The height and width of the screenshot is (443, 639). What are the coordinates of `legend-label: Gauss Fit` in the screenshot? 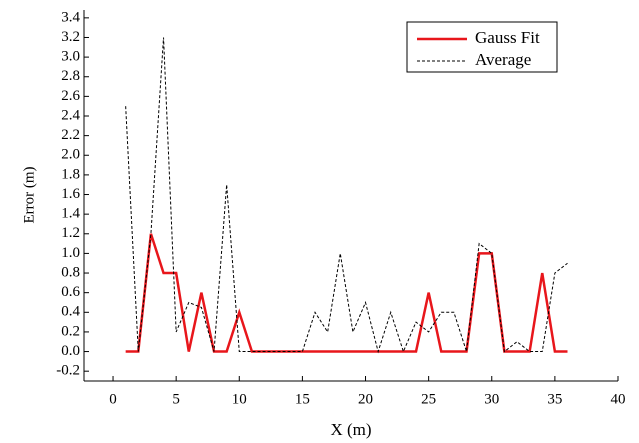 It's located at (507, 37).